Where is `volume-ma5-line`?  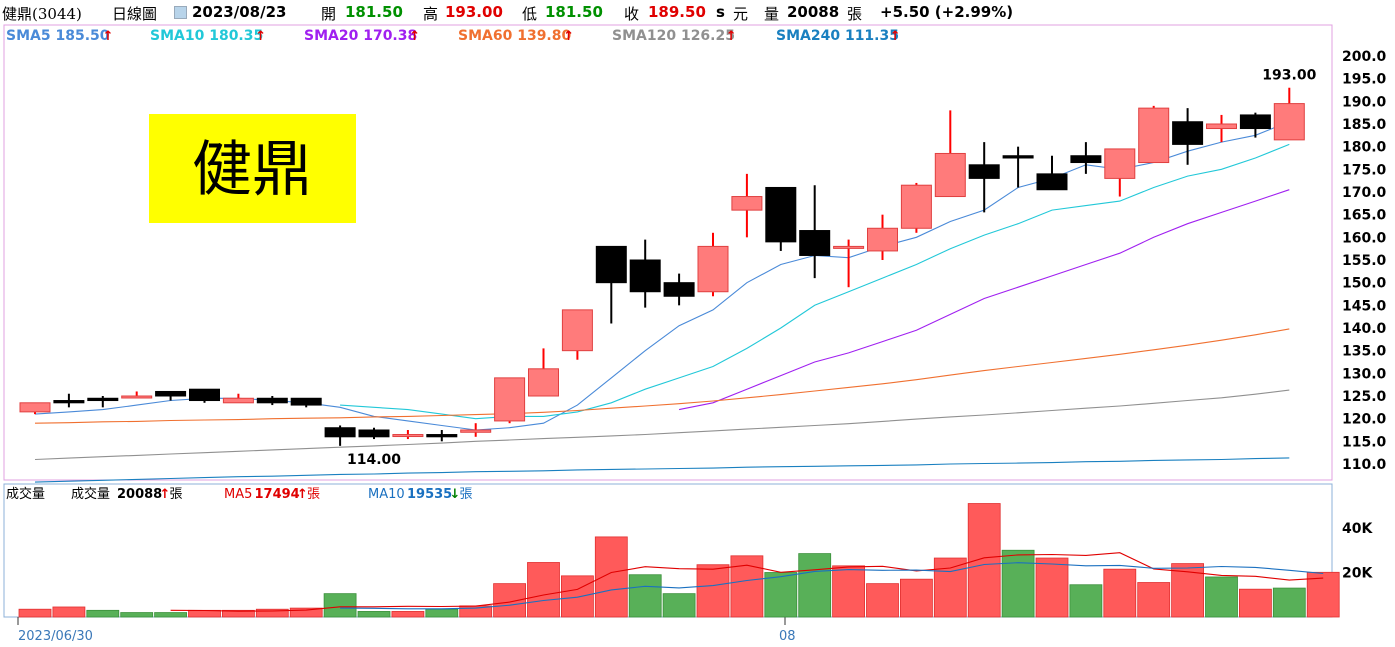
volume-ma5-line is located at coordinates (747, 582).